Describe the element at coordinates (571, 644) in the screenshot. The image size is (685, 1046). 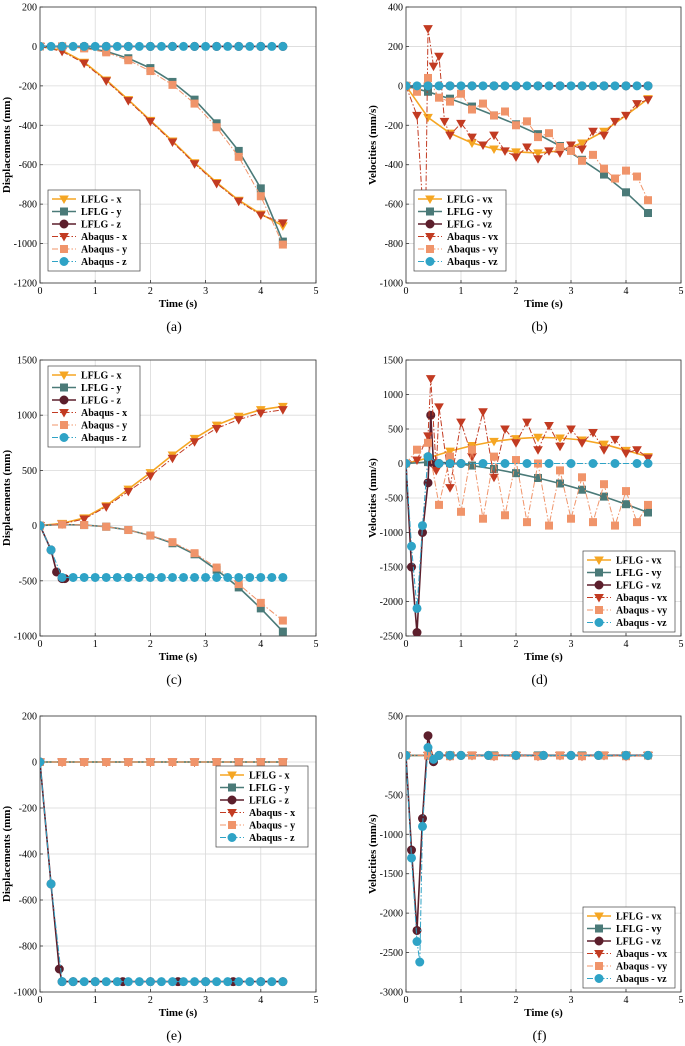
I see `x-tick-label: 3` at that location.